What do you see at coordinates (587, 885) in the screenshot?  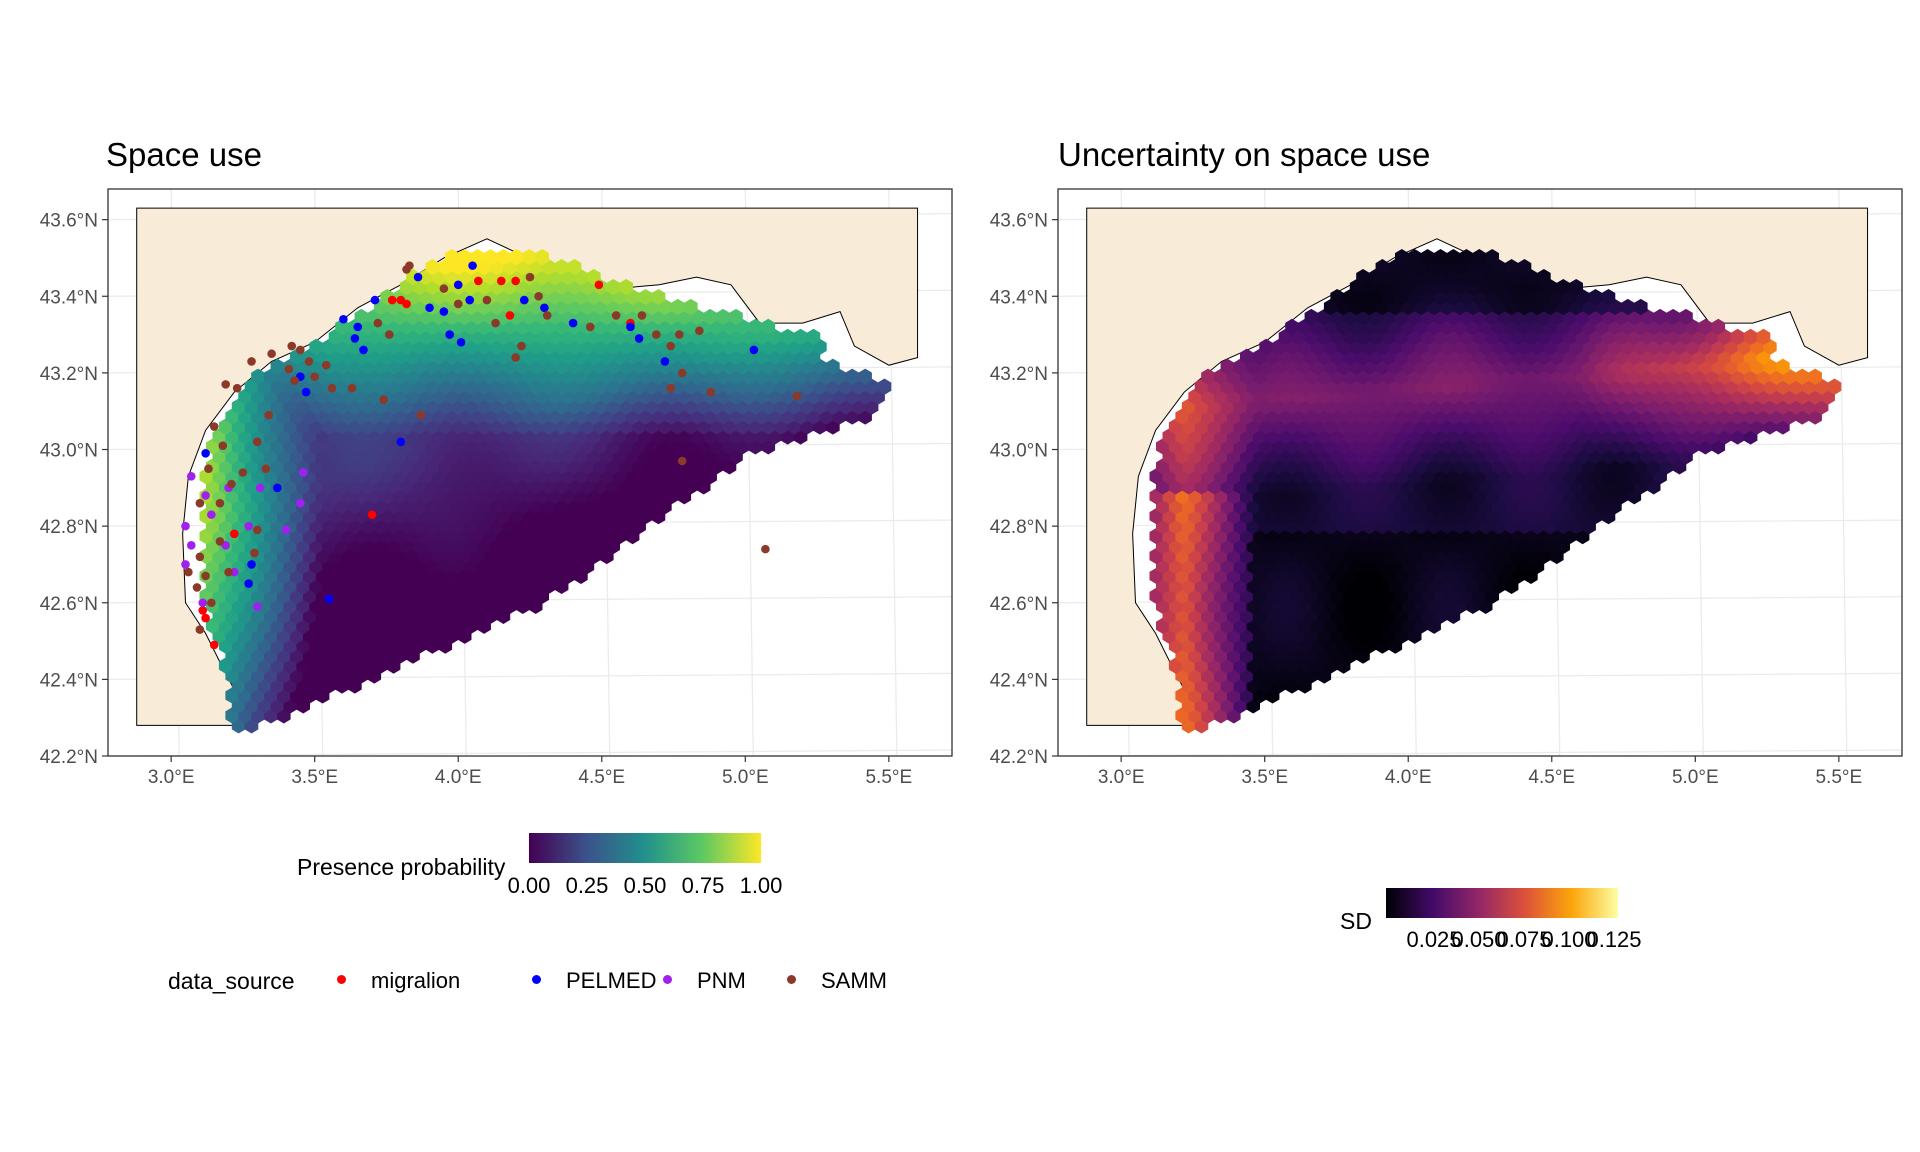 I see `colorbar-tick-label: 0.25` at bounding box center [587, 885].